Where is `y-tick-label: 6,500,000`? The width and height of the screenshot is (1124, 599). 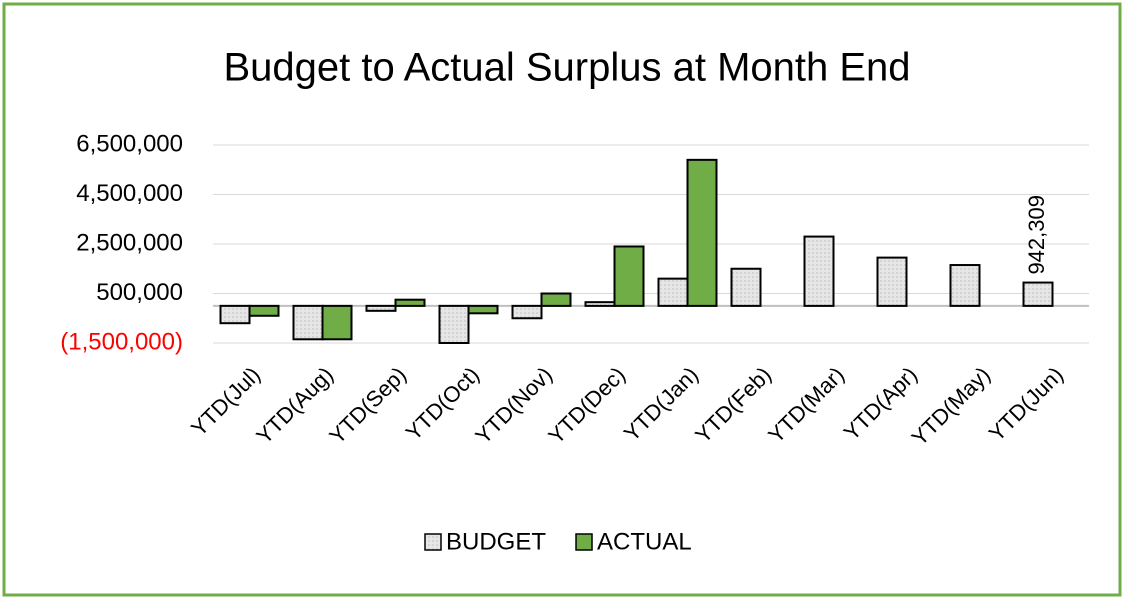
y-tick-label: 6,500,000 is located at coordinates (129, 143).